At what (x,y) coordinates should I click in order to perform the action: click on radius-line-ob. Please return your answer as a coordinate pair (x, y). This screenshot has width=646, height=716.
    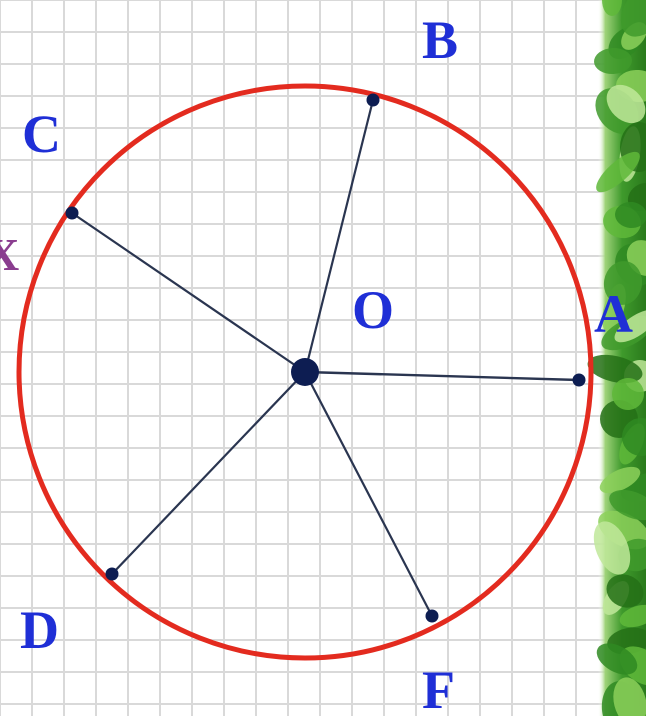
    Looking at the image, I should click on (339, 236).